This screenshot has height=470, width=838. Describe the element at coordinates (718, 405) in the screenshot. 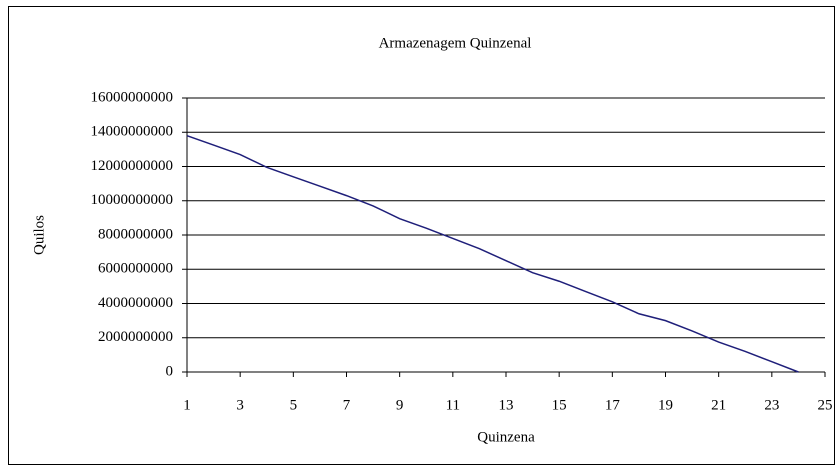

I see `x-tick-label: 21` at that location.